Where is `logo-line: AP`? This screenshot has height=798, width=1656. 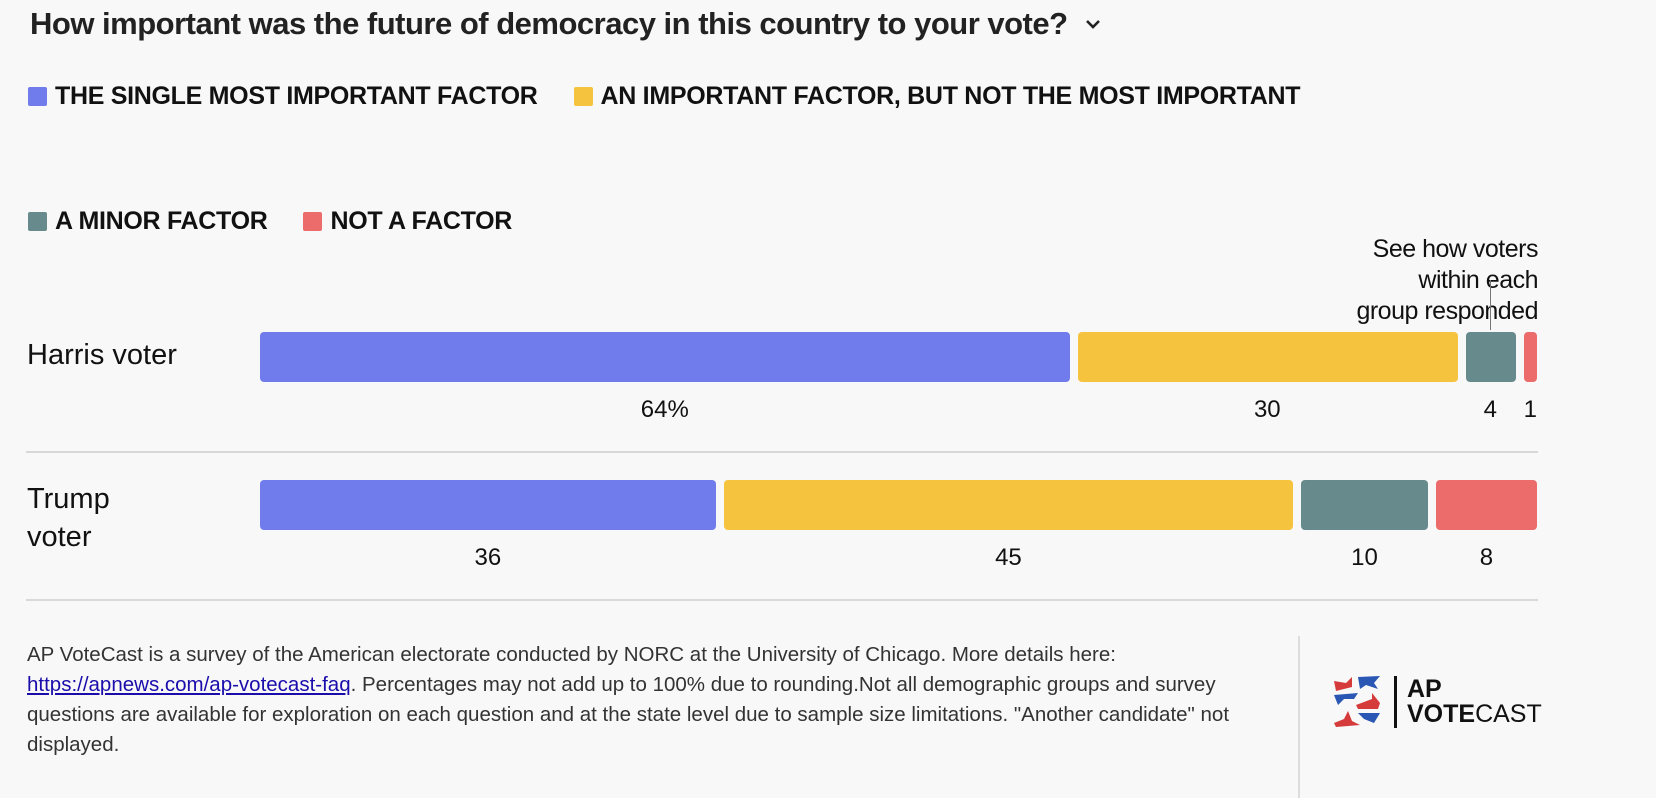
logo-line: AP is located at coordinates (1424, 689).